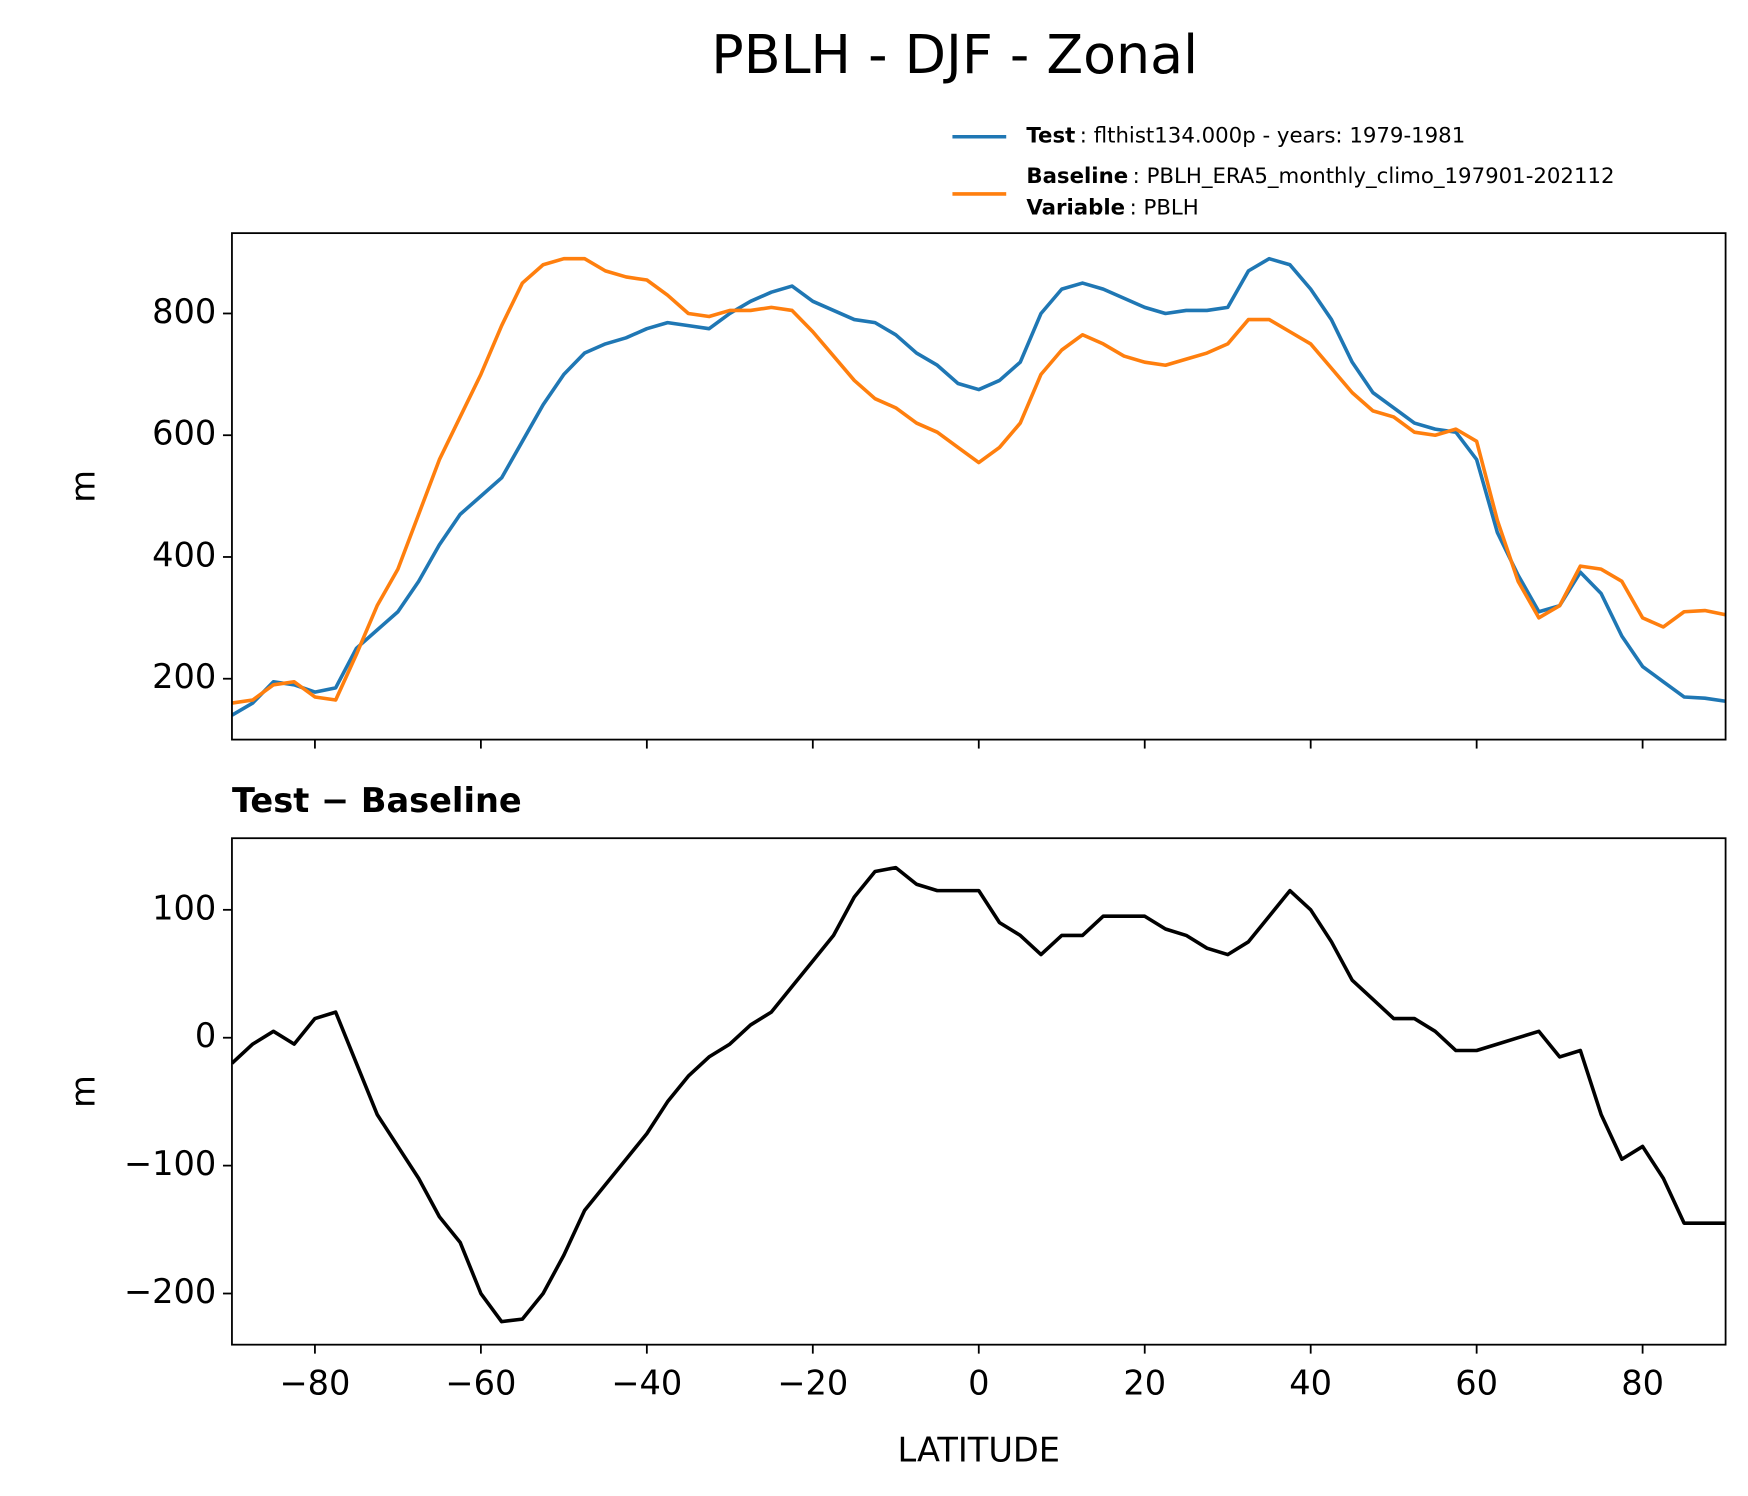 This screenshot has width=1748, height=1496. I want to click on subplot-title: Test − Baseline, so click(377, 800).